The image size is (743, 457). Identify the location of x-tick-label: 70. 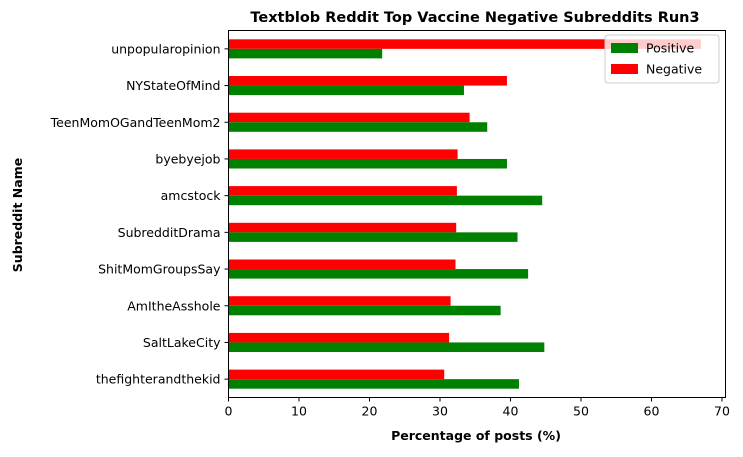
(722, 411).